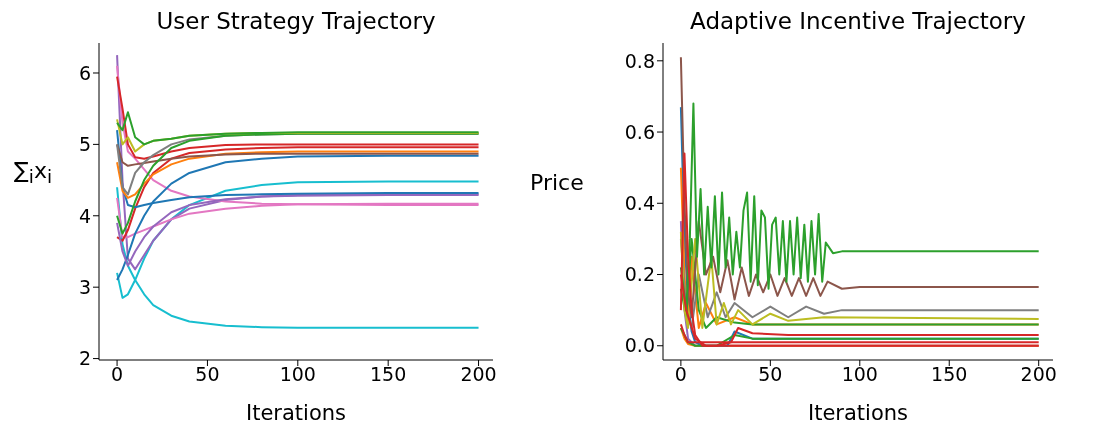 Image resolution: width=1096 pixels, height=437 pixels. Describe the element at coordinates (296, 21) in the screenshot. I see `chart-title: User Strategy Trajectory` at that location.